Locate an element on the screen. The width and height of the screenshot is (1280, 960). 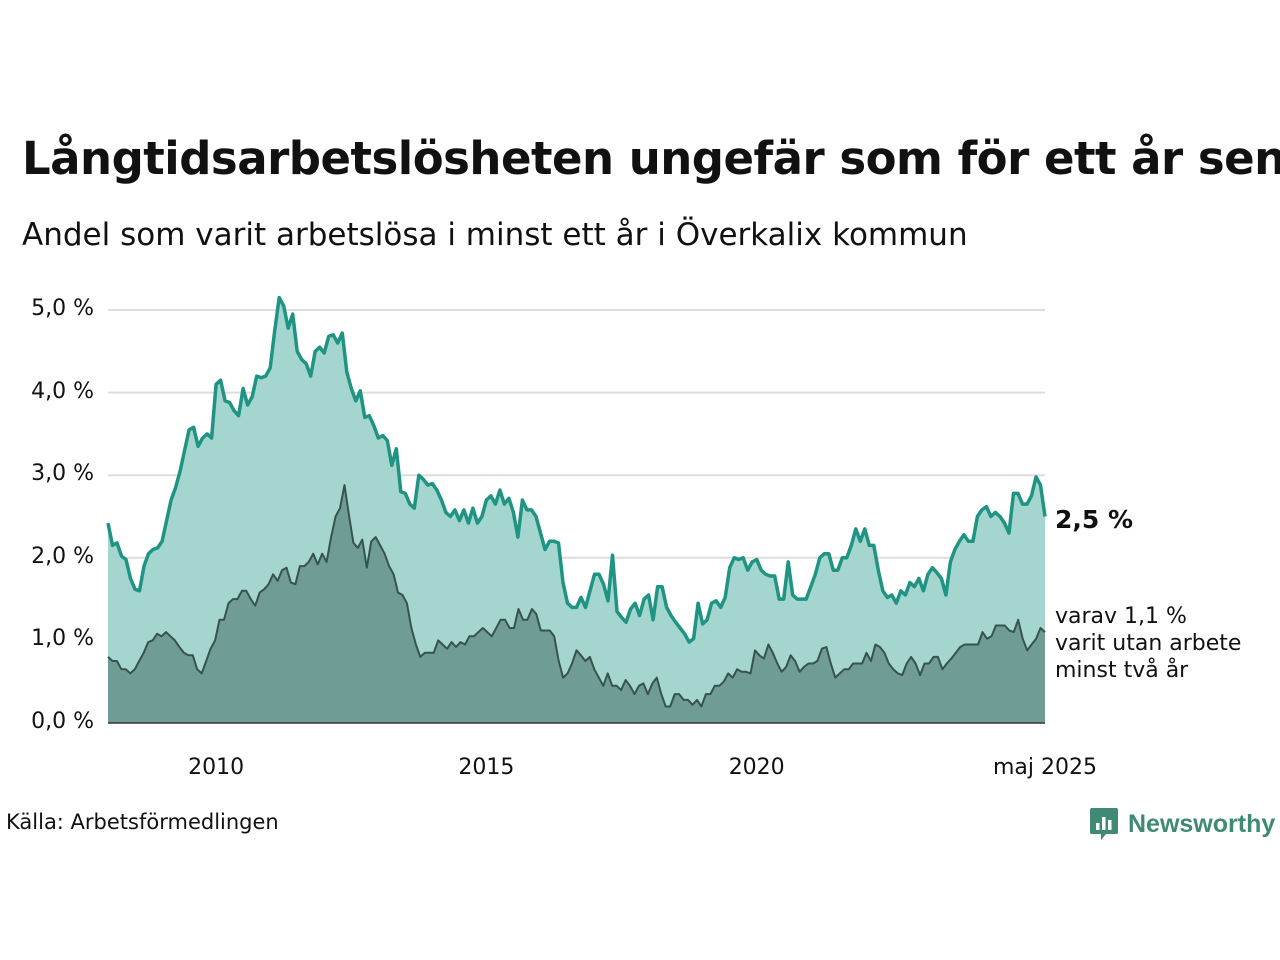
brand-logo: Newsworthy is located at coordinates (1181, 824).